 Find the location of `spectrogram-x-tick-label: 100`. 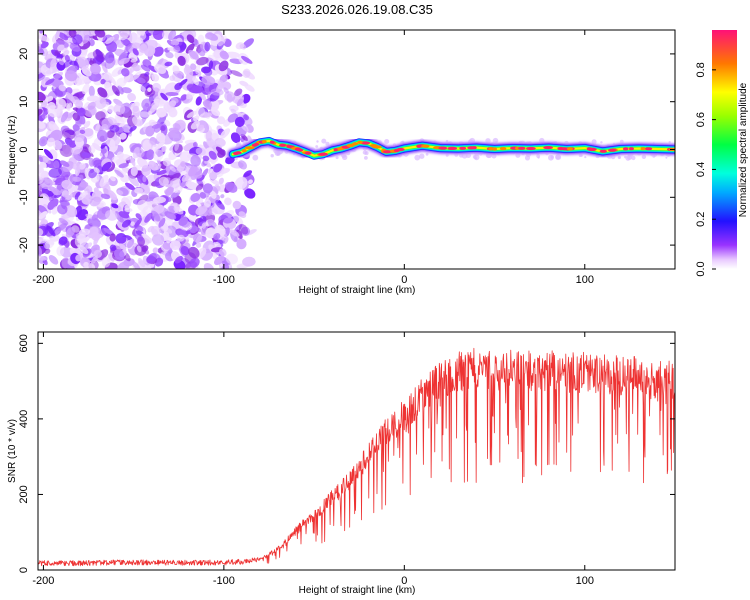

spectrogram-x-tick-label: 100 is located at coordinates (585, 280).